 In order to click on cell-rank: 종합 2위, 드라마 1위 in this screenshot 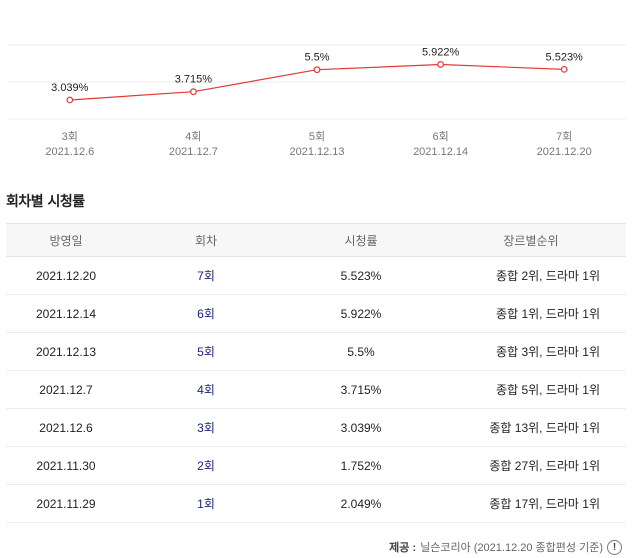, I will do `click(548, 276)`.